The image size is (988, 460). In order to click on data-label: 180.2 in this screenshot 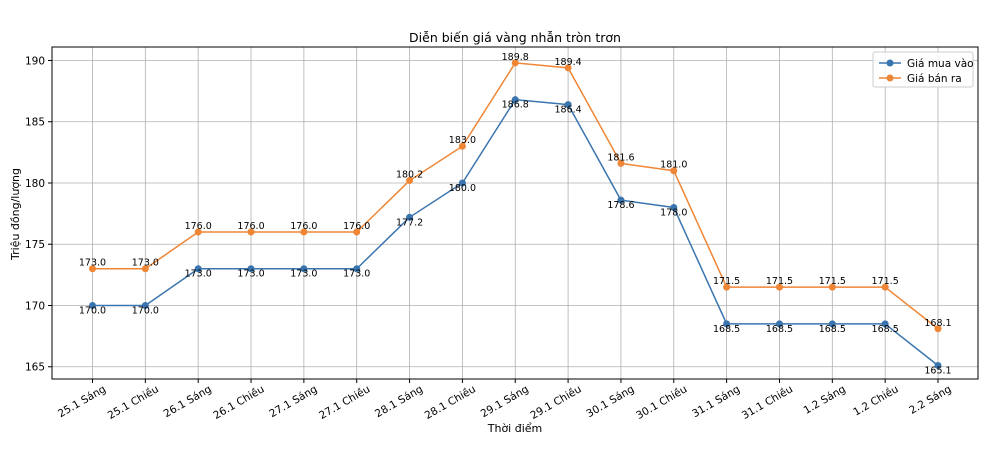, I will do `click(409, 175)`.